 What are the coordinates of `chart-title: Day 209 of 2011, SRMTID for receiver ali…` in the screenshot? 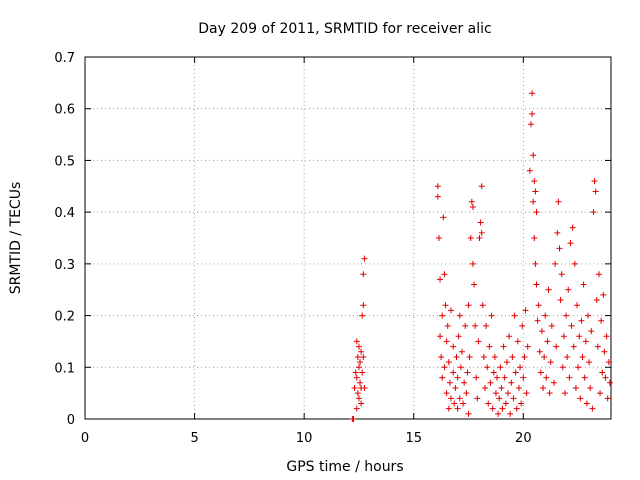 It's located at (344, 29).